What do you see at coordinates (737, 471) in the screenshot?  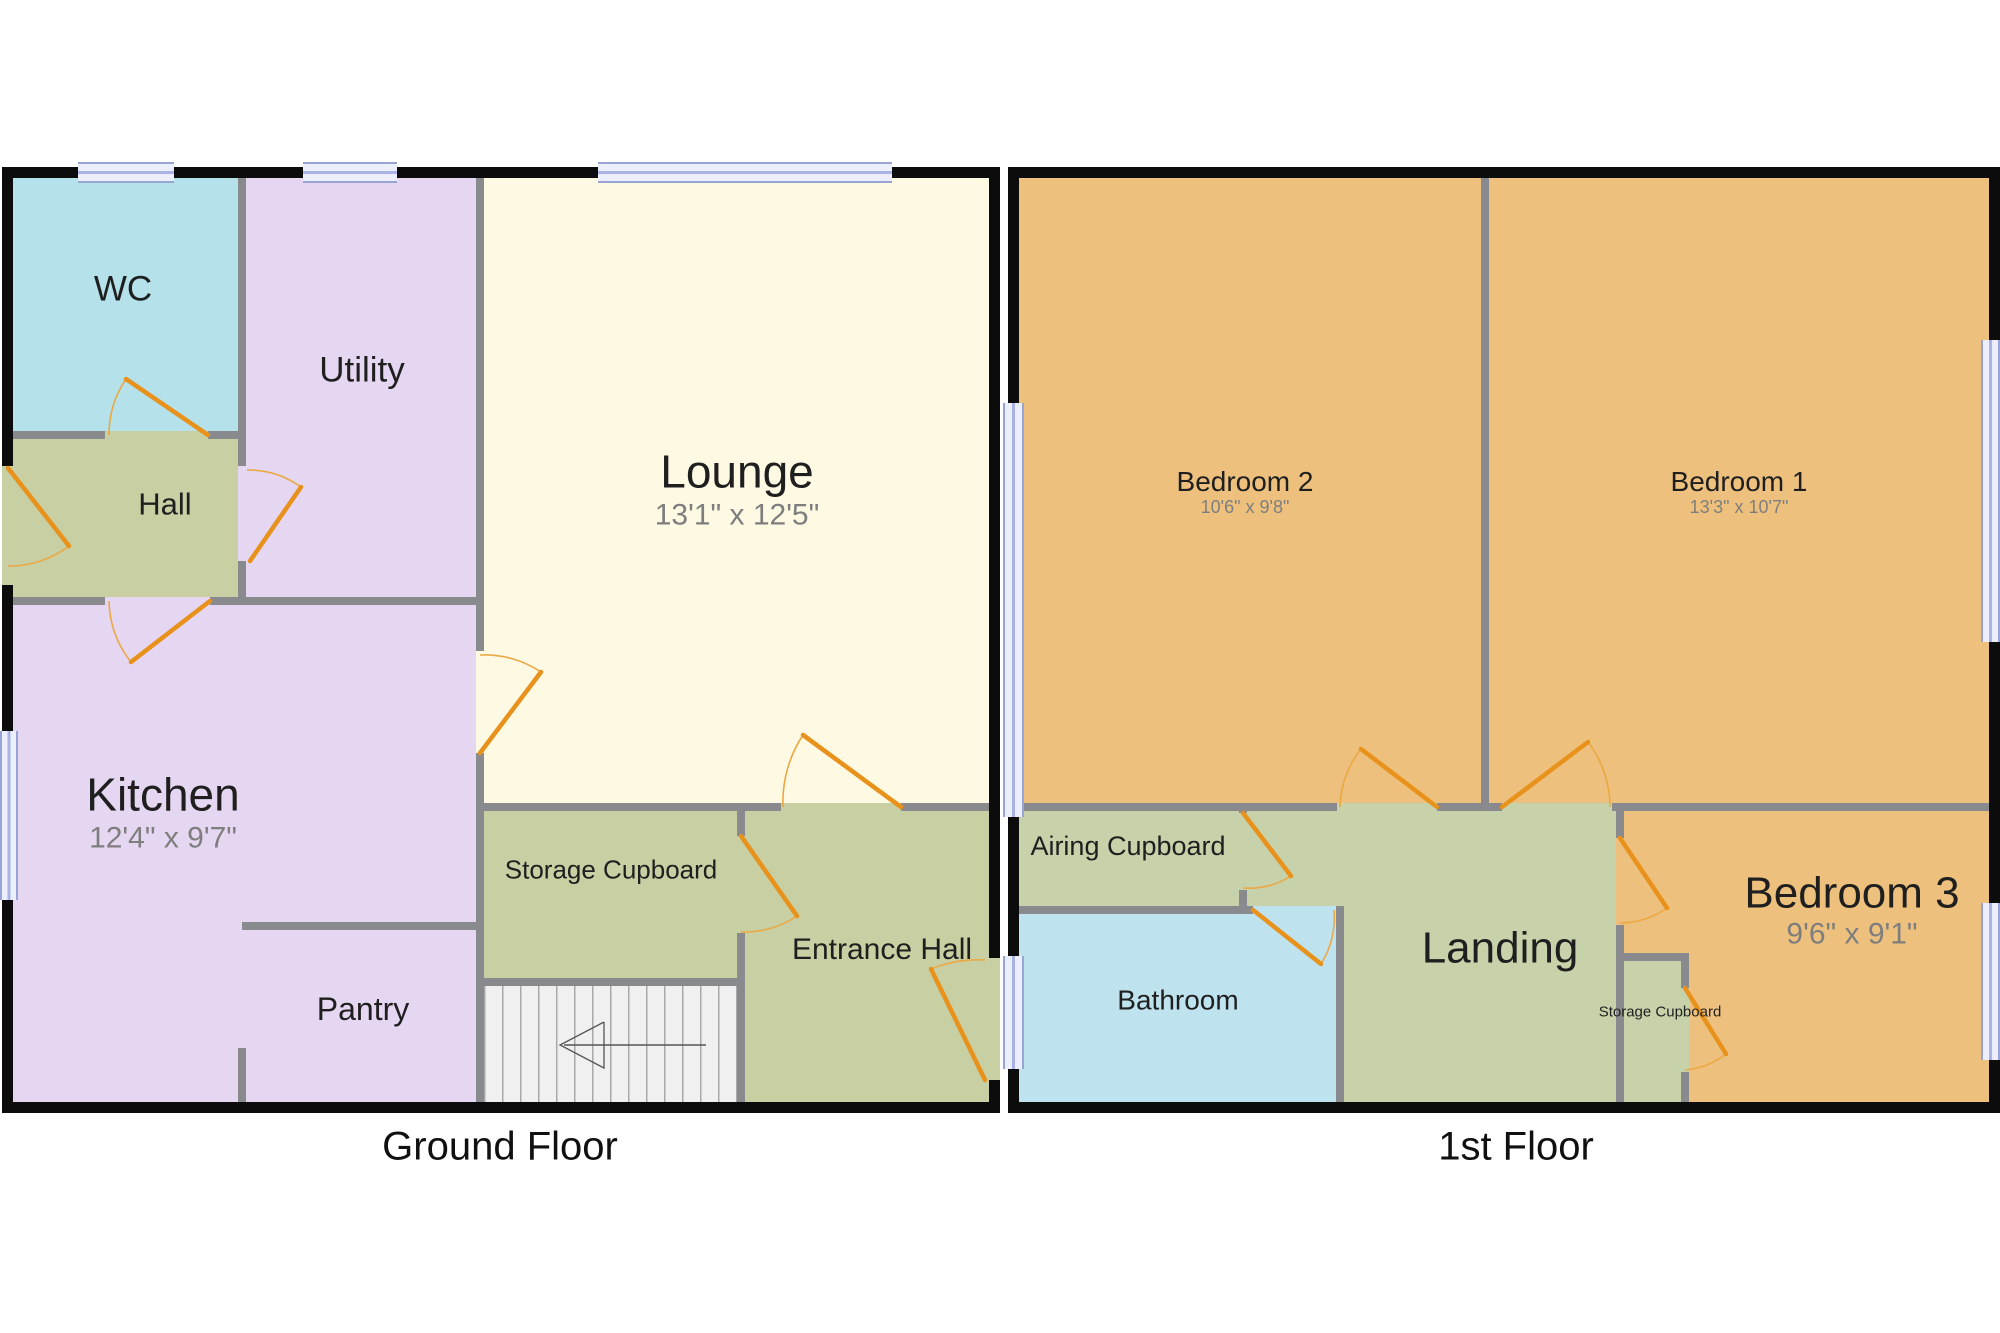 I see `room-name-lounge: Lounge` at bounding box center [737, 471].